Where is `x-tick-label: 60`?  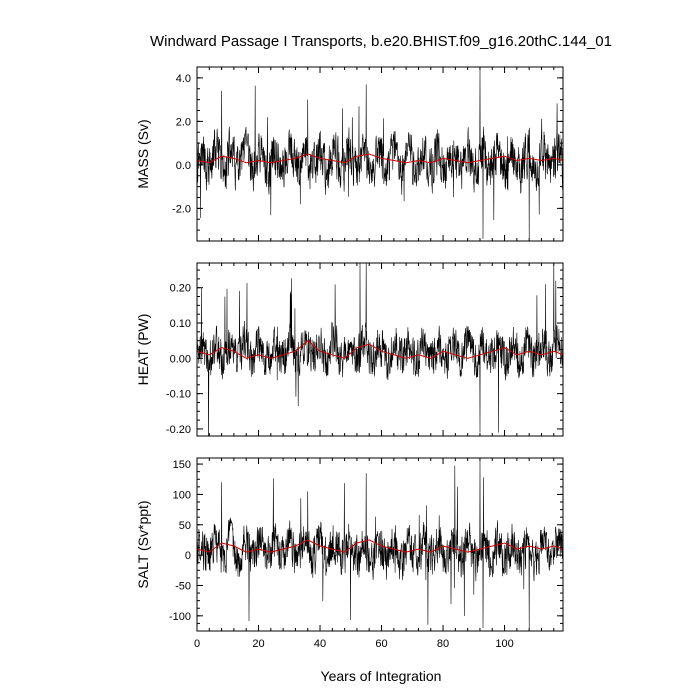 x-tick-label: 60 is located at coordinates (381, 644).